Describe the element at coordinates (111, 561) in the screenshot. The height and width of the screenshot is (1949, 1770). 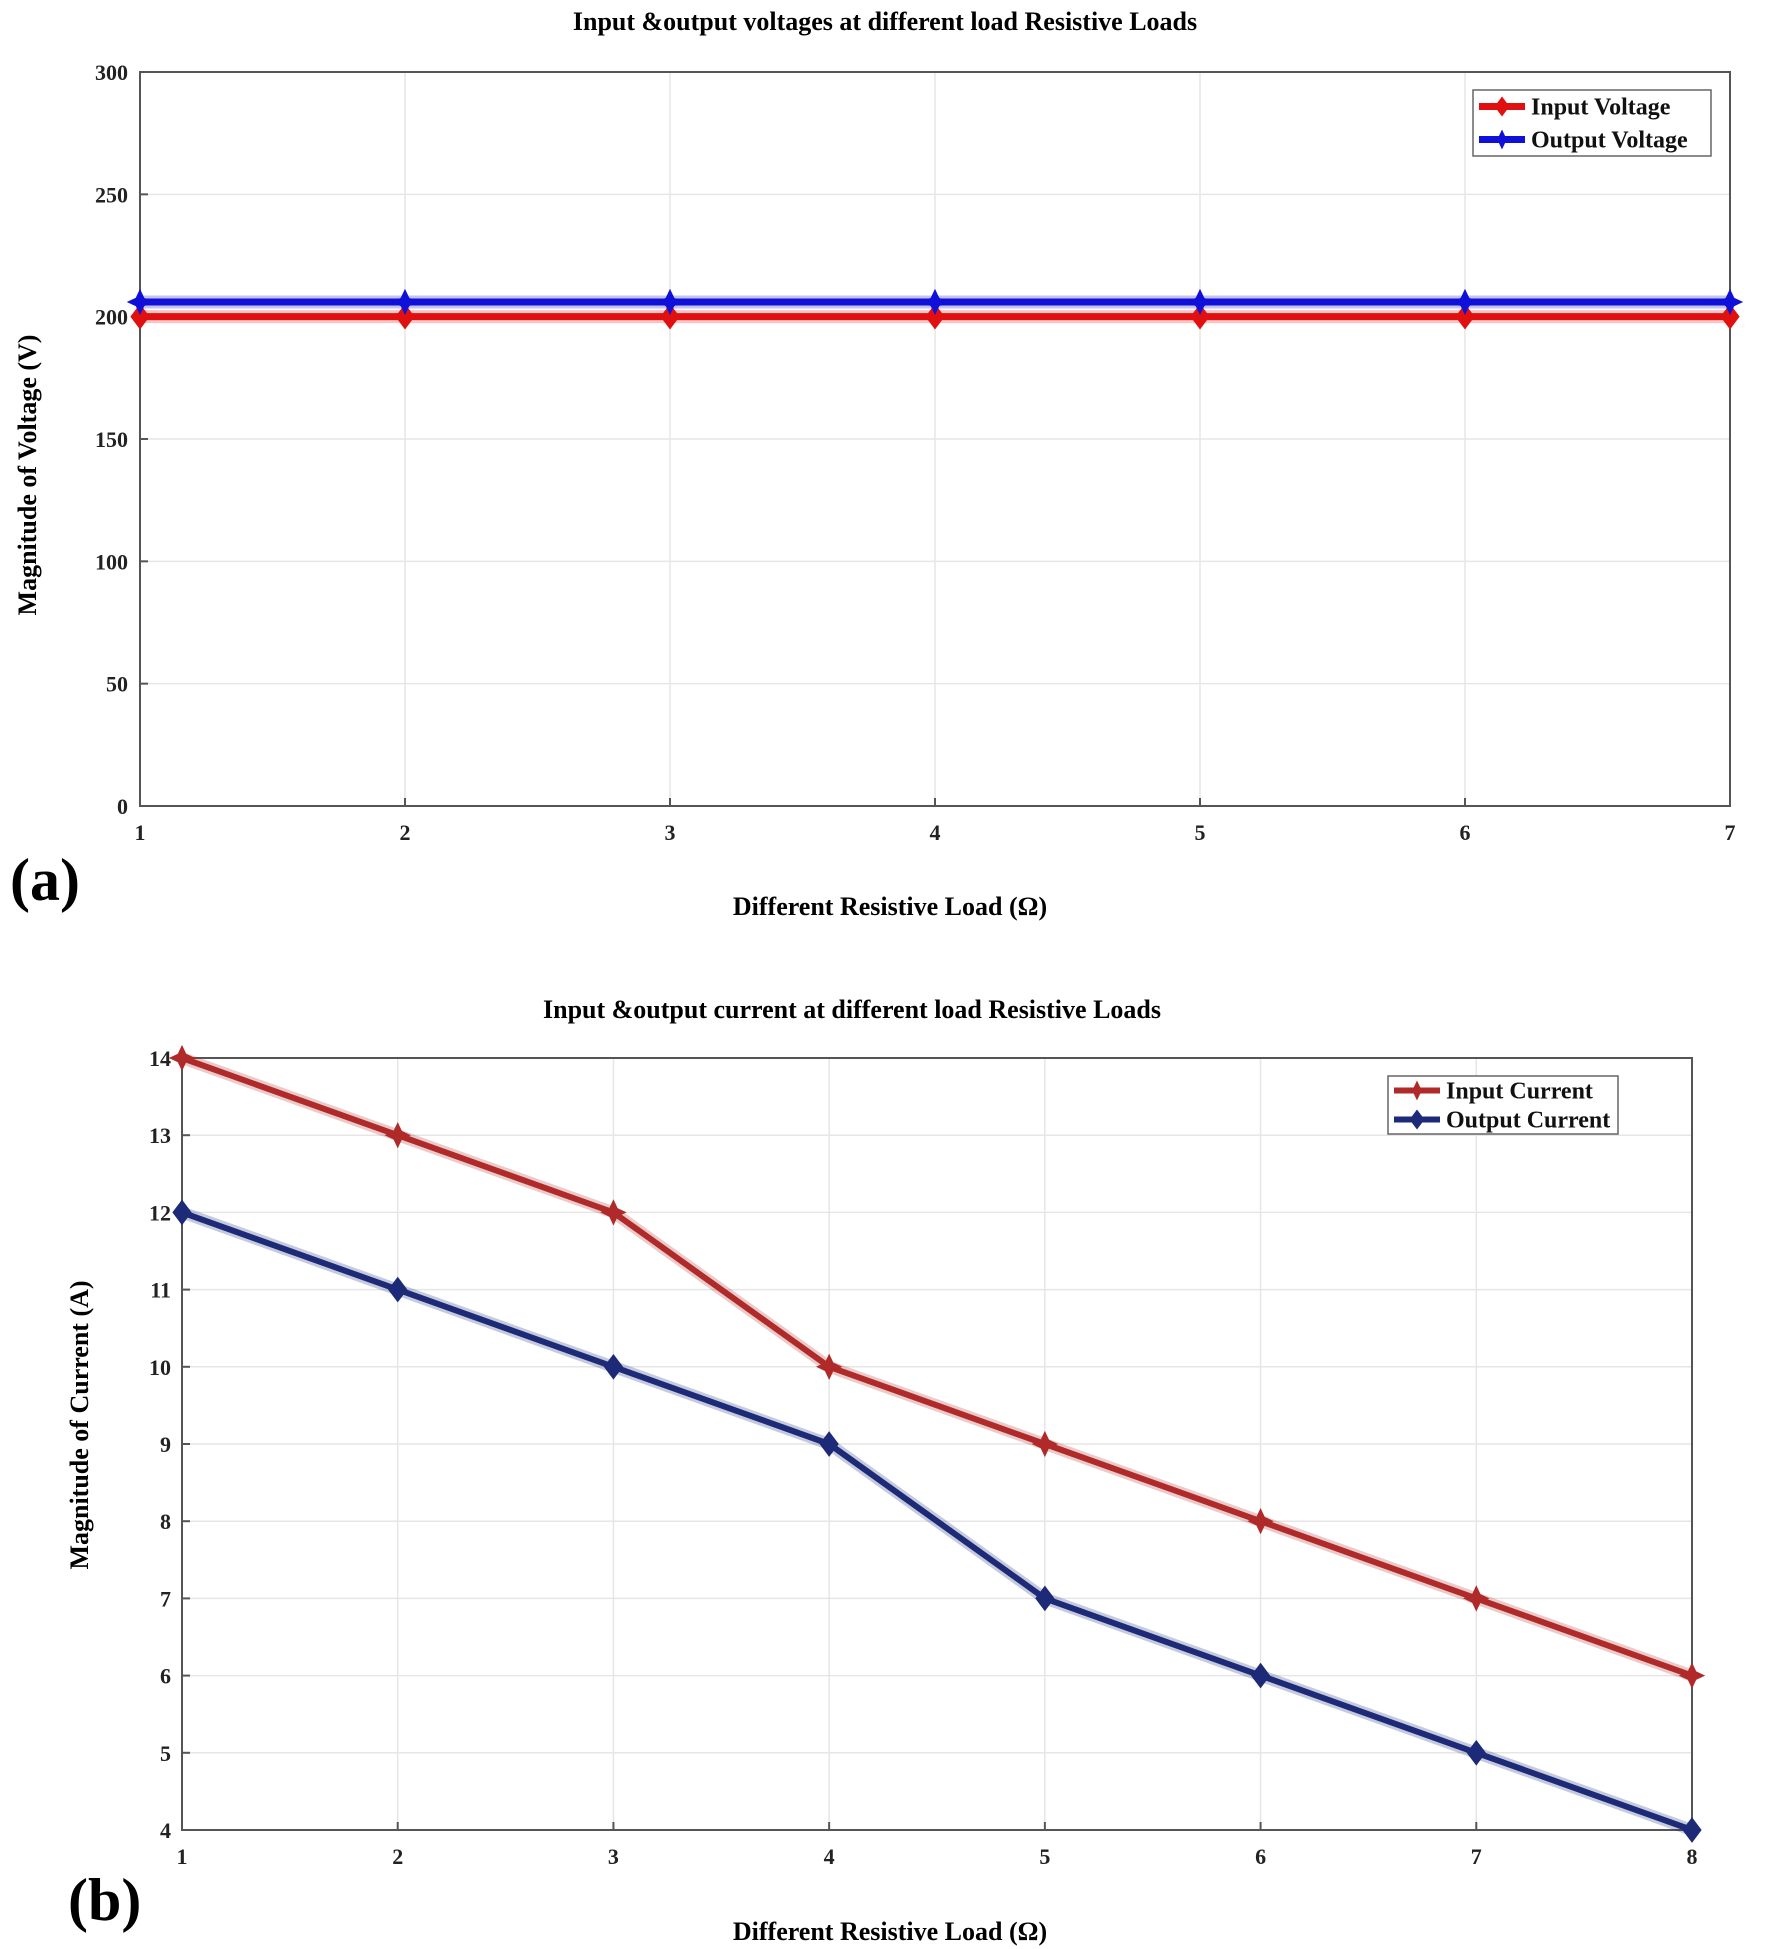
I see `voltage-y-tick-label: 100` at that location.